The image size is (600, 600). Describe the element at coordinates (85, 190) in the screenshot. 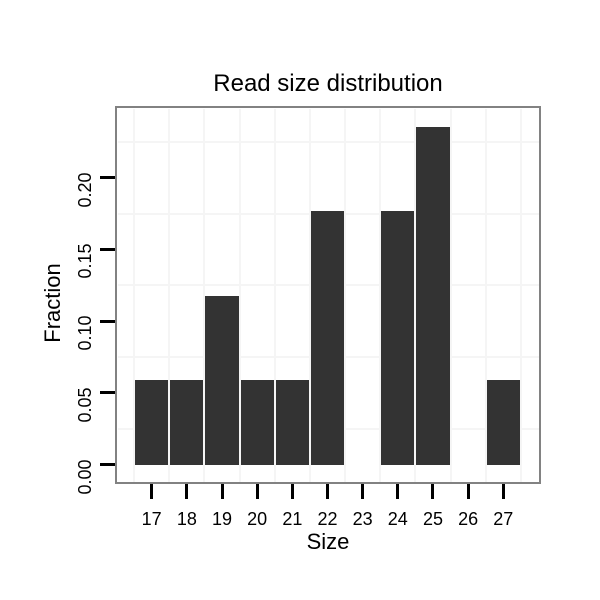

I see `y-tick-label: 0.20` at that location.